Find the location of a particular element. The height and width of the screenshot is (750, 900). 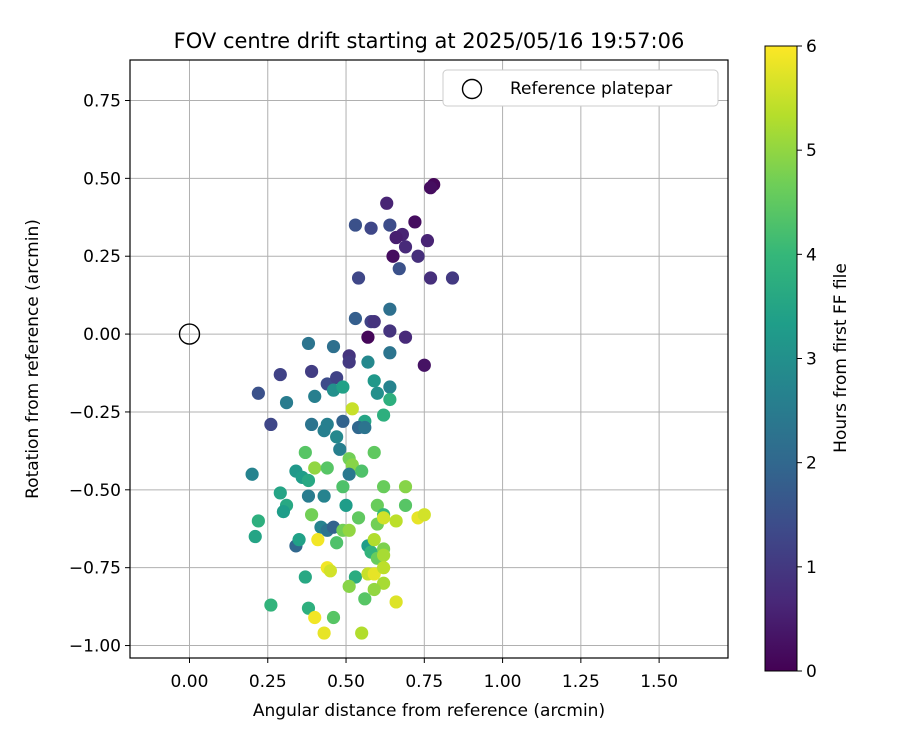

reference-point-marker is located at coordinates (189, 334).